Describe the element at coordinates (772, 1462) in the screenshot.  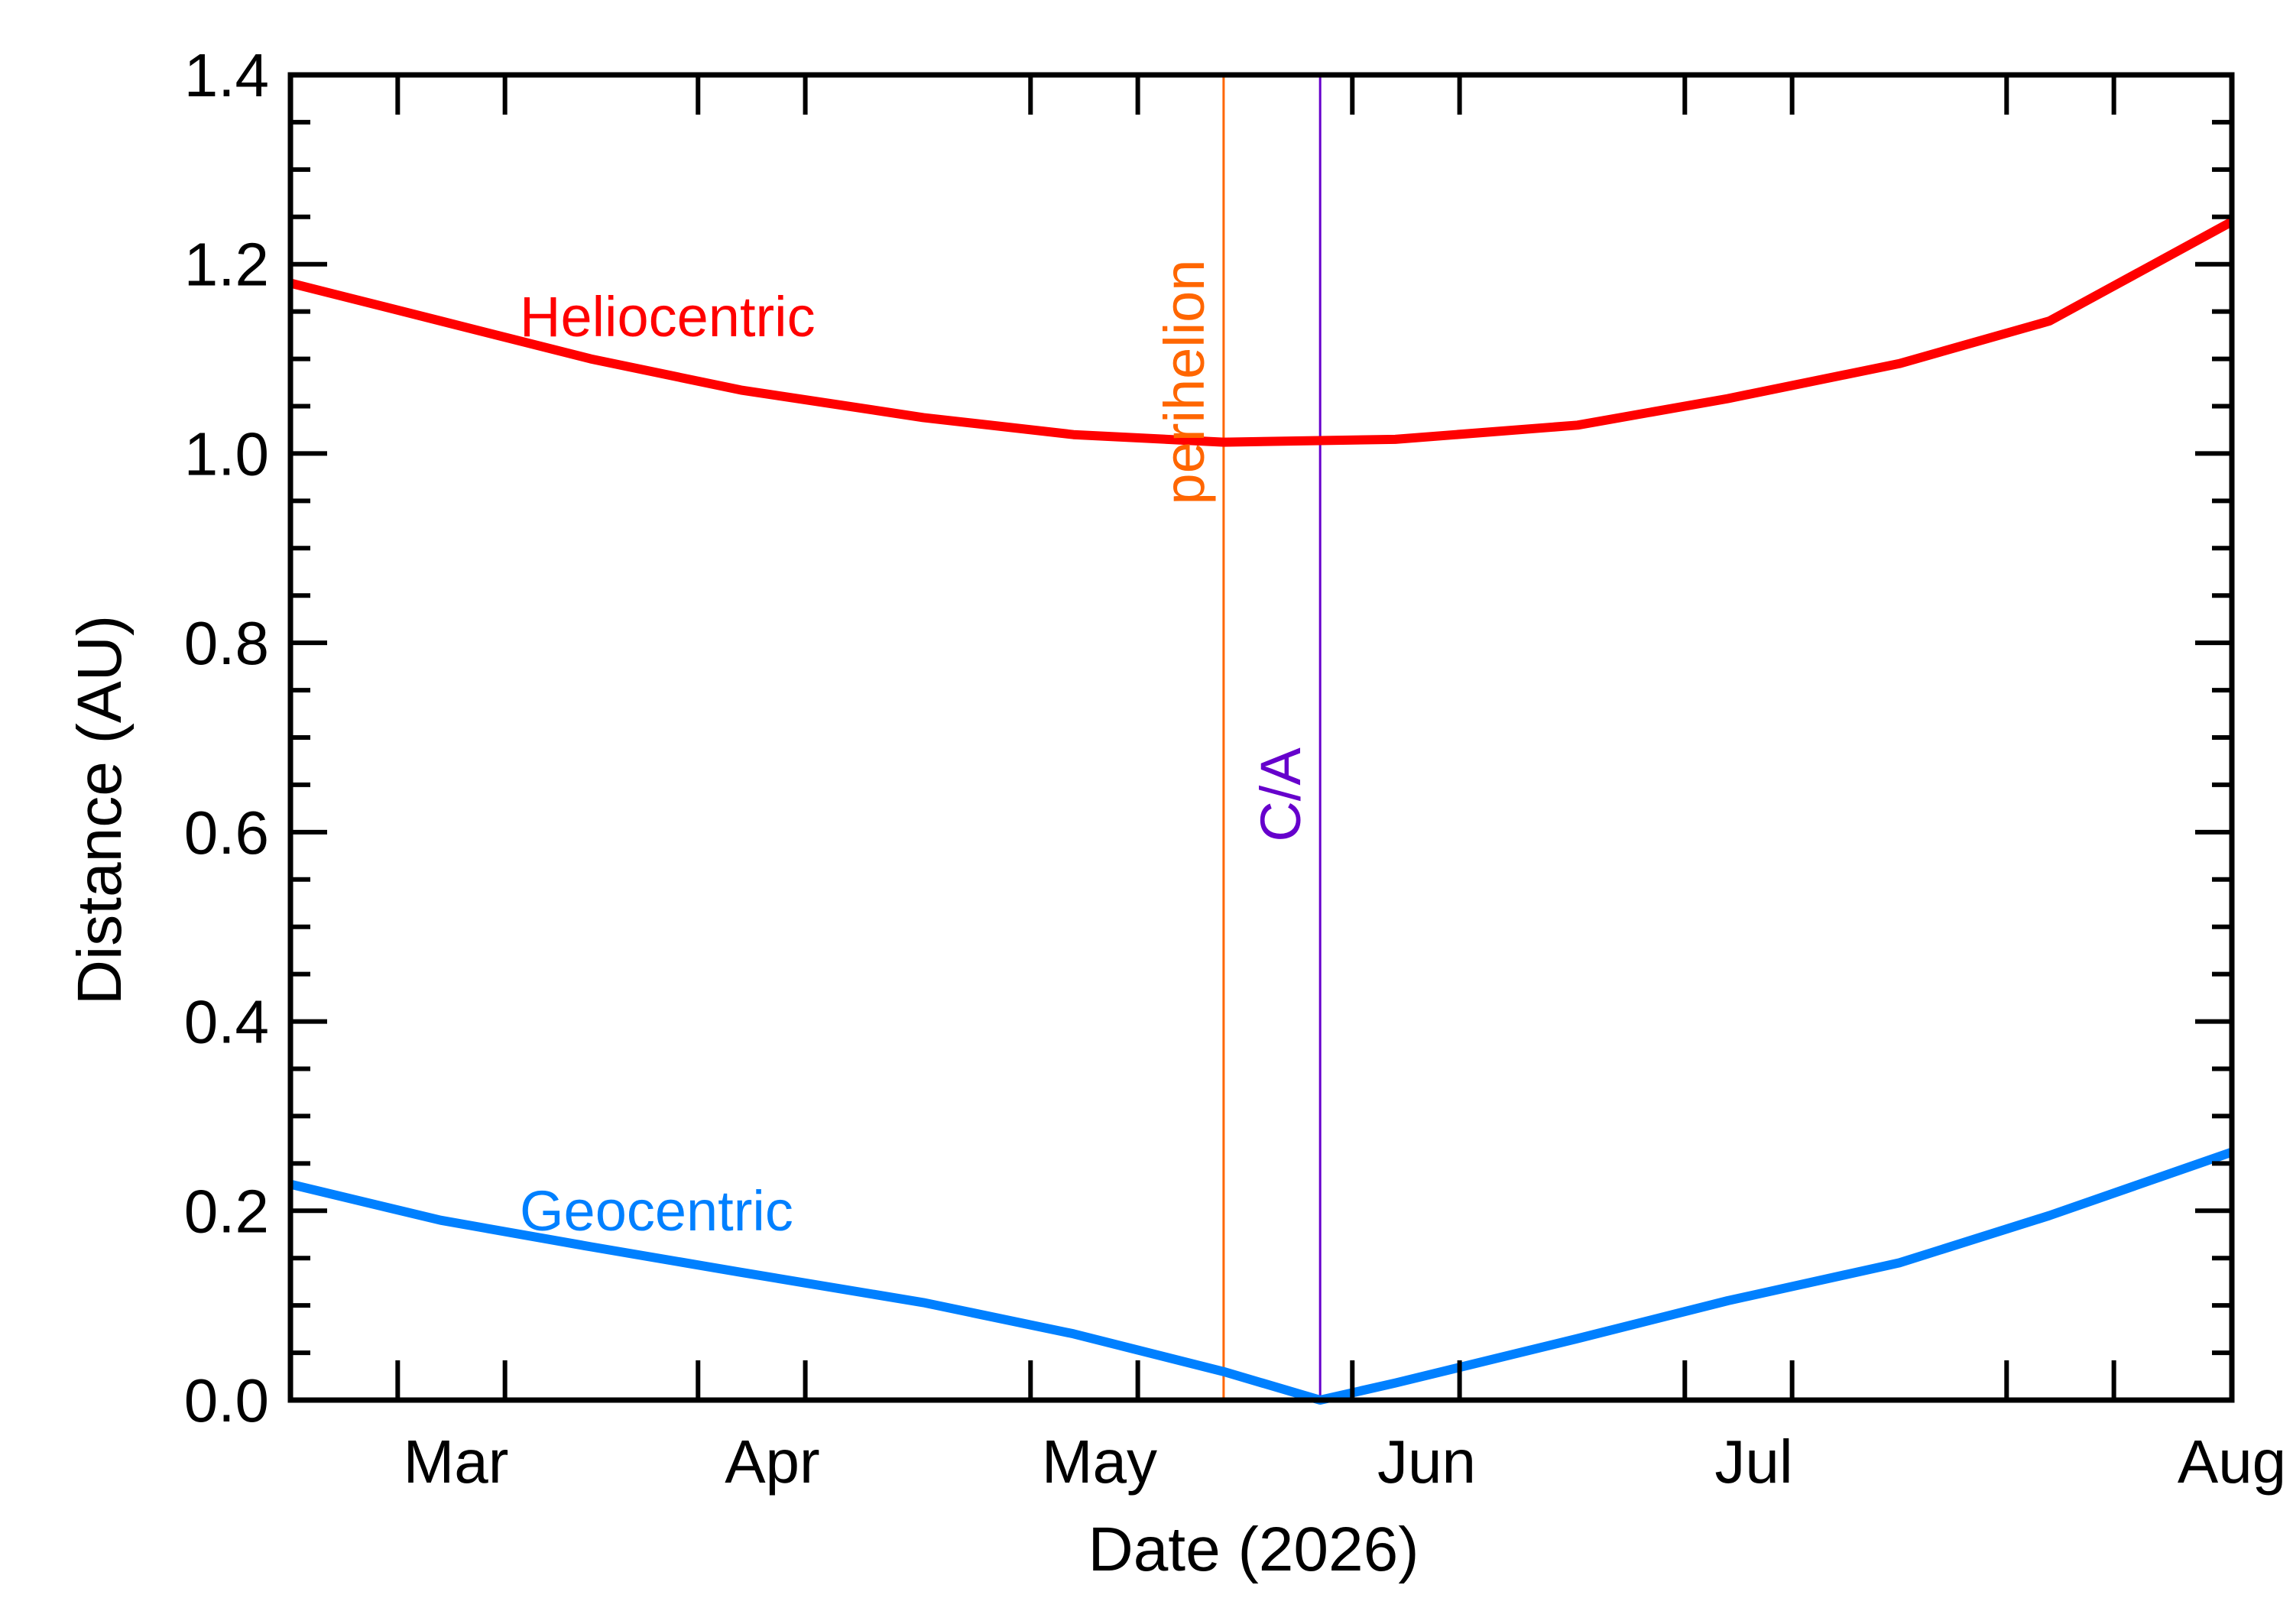
I see `x-tick-label-1: Apr` at that location.